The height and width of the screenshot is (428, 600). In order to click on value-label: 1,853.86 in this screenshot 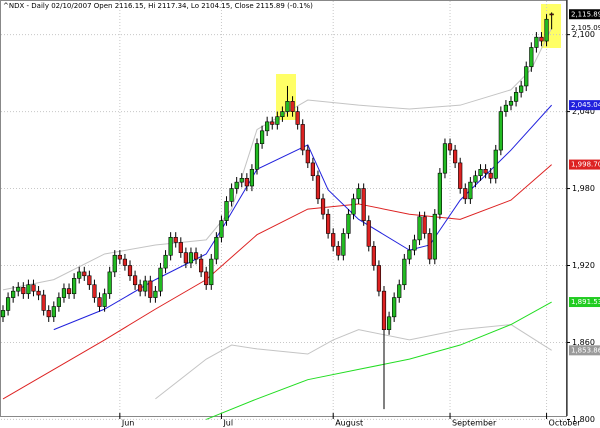, I will do `click(585, 350)`.